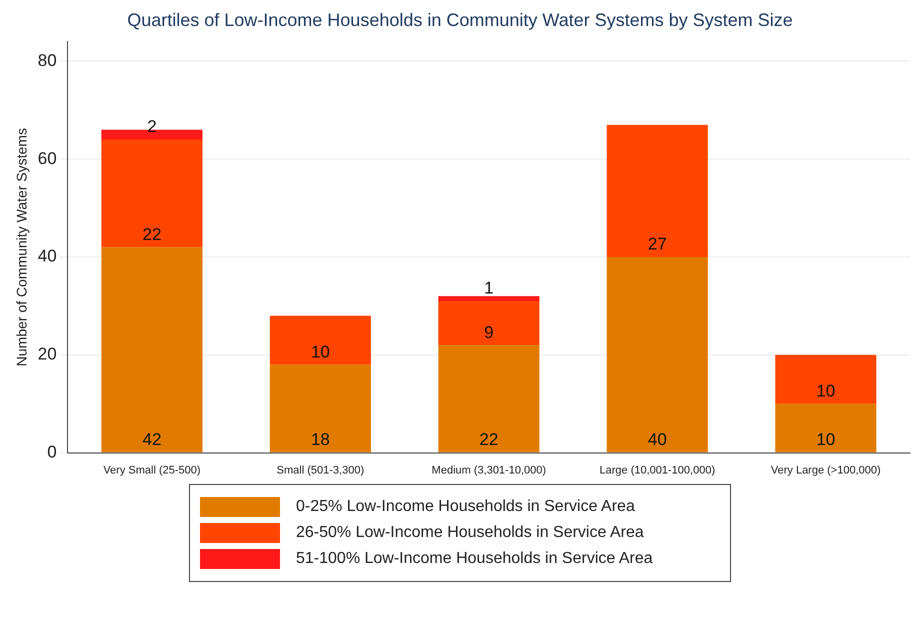 This screenshot has width=920, height=617. I want to click on chart-title: Quartiles of Low-Income Households in Community Water Systems by System Size, so click(460, 20).